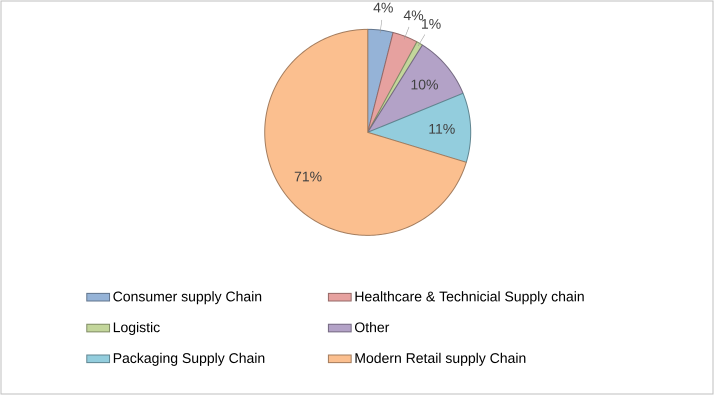 This screenshot has width=714, height=395. Describe the element at coordinates (372, 327) in the screenshot. I see `legend-label: Other` at that location.